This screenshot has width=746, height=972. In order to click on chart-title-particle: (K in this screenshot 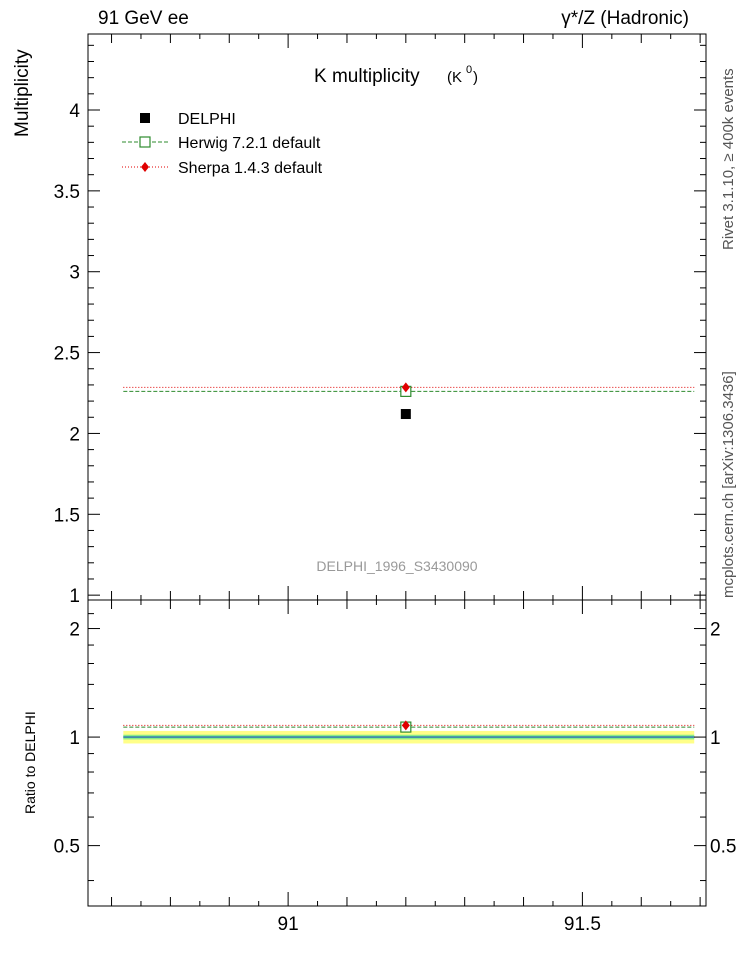, I will do `click(454, 77)`.